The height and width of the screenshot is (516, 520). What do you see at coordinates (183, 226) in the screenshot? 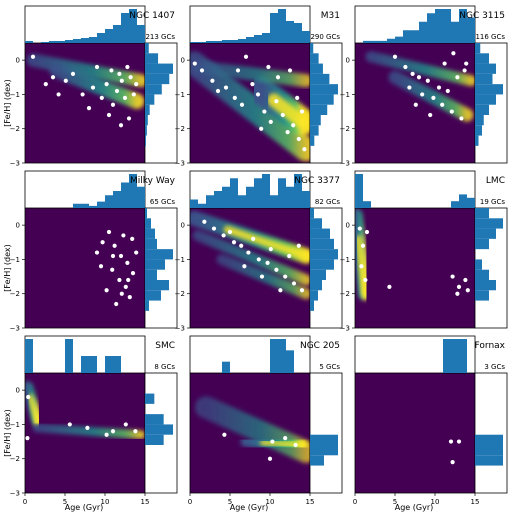
I see `y-tick-label: 0` at bounding box center [183, 226].